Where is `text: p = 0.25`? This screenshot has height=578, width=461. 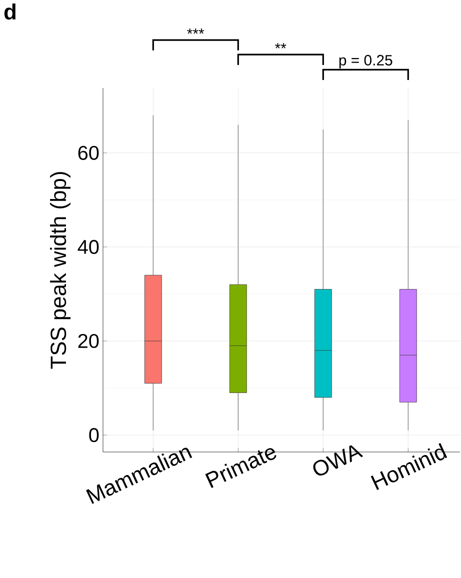
text: p = 0.25 is located at coordinates (365, 61).